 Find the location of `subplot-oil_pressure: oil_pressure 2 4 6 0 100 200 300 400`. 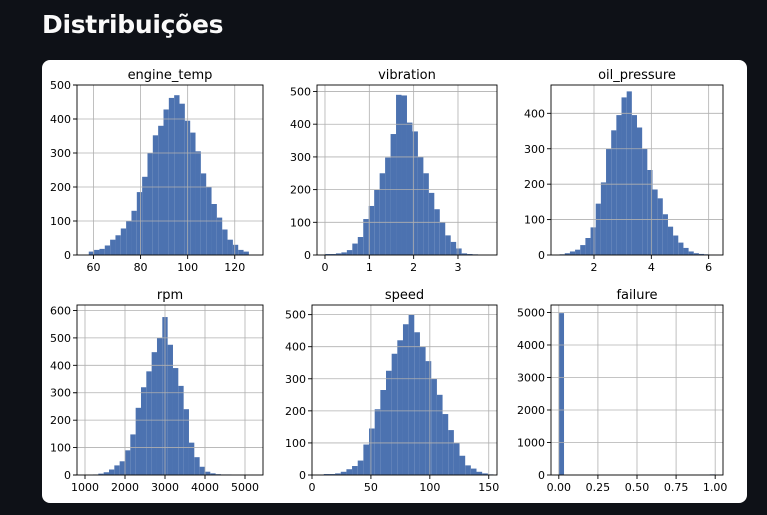

subplot-oil_pressure: oil_pressure 2 4 6 0 100 200 300 400 is located at coordinates (624, 171).